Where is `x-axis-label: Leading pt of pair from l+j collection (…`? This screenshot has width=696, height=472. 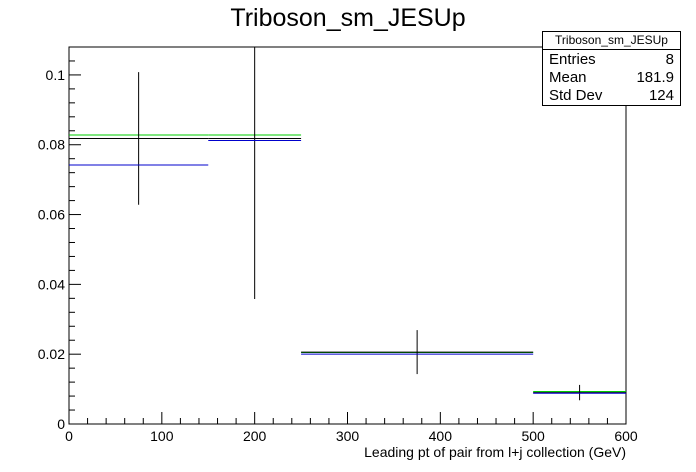 x-axis-label: Leading pt of pair from l+j collection (… is located at coordinates (495, 452).